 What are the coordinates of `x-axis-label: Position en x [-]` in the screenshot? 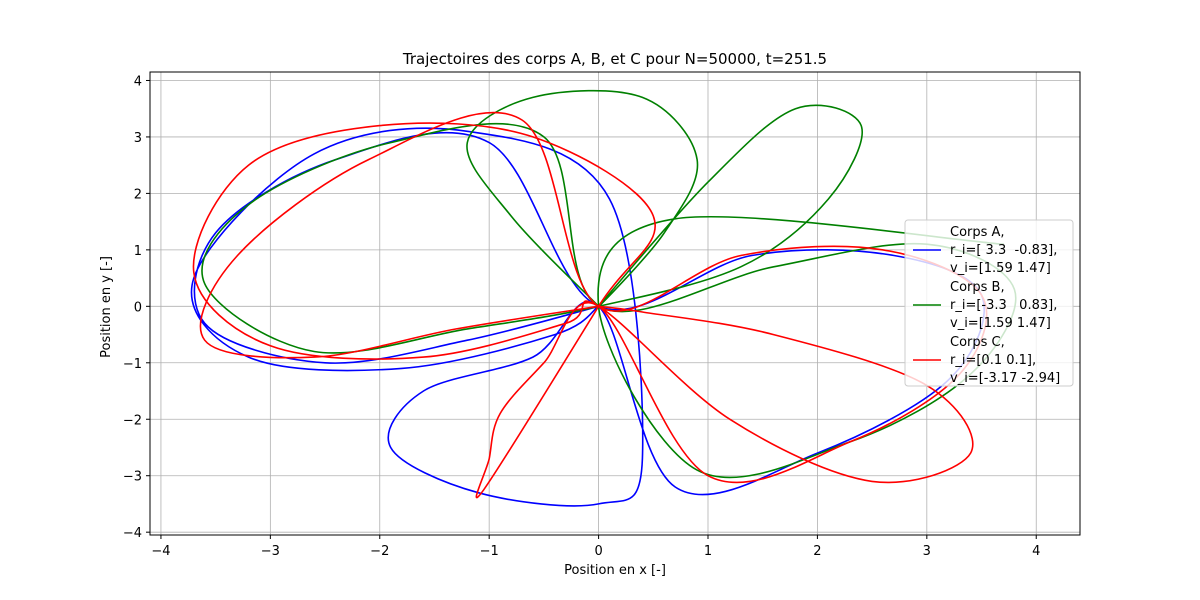 It's located at (615, 570).